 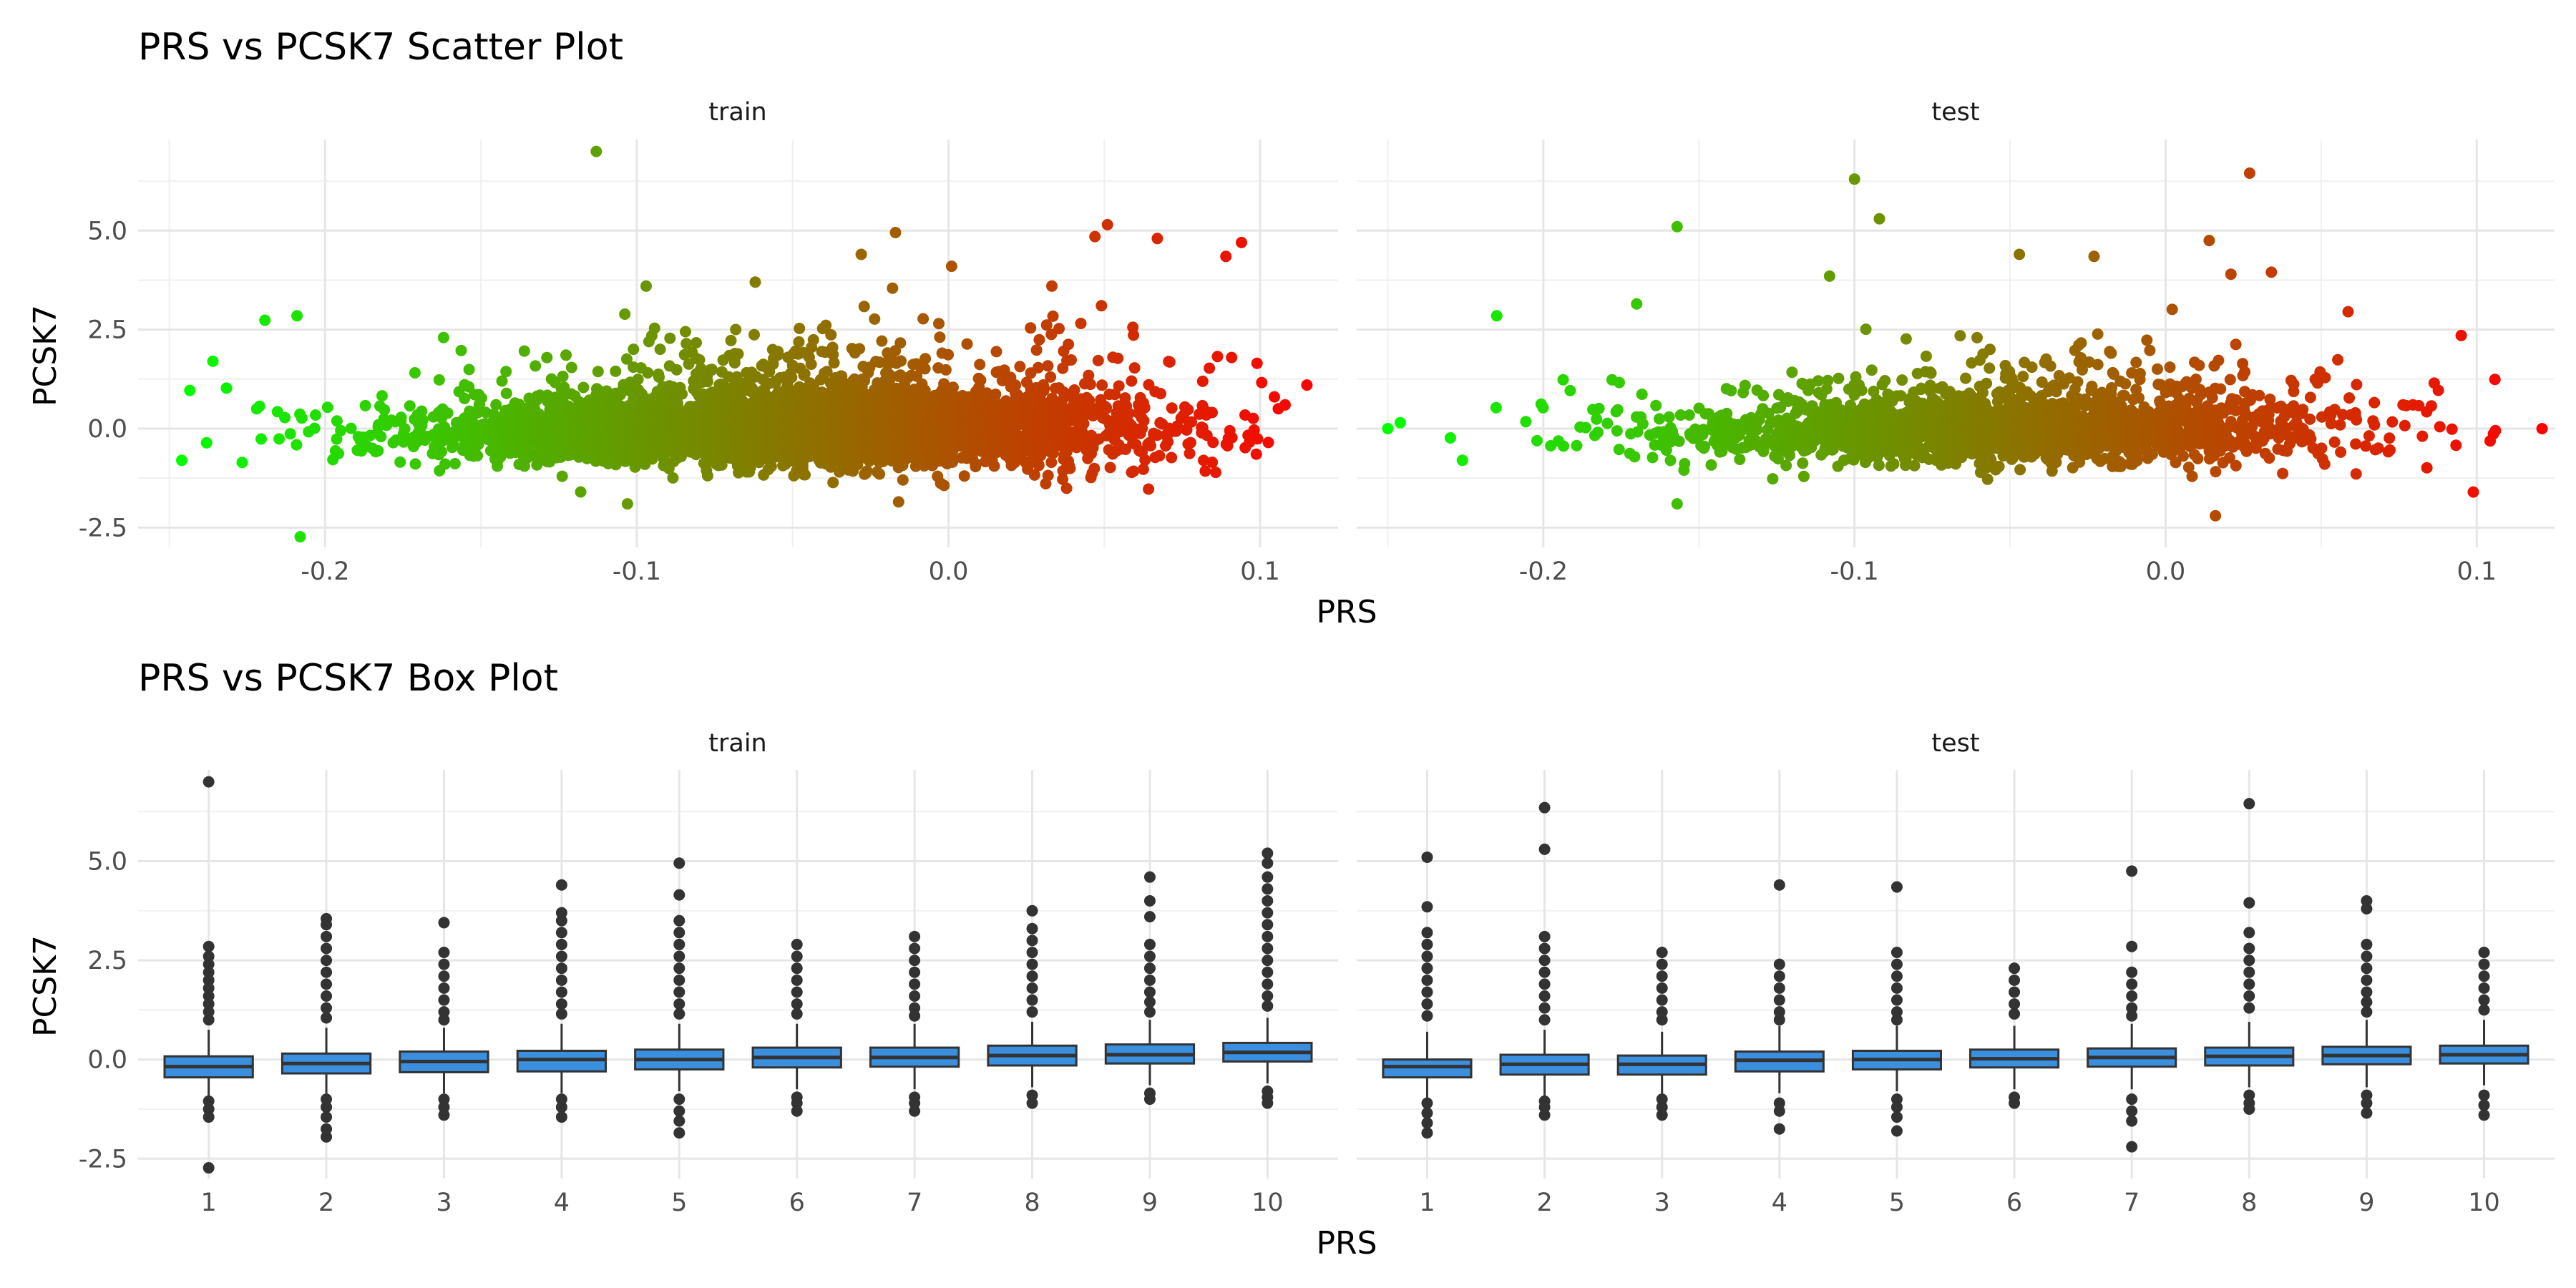 I want to click on x-tick-label: 0.0, so click(x=949, y=571).